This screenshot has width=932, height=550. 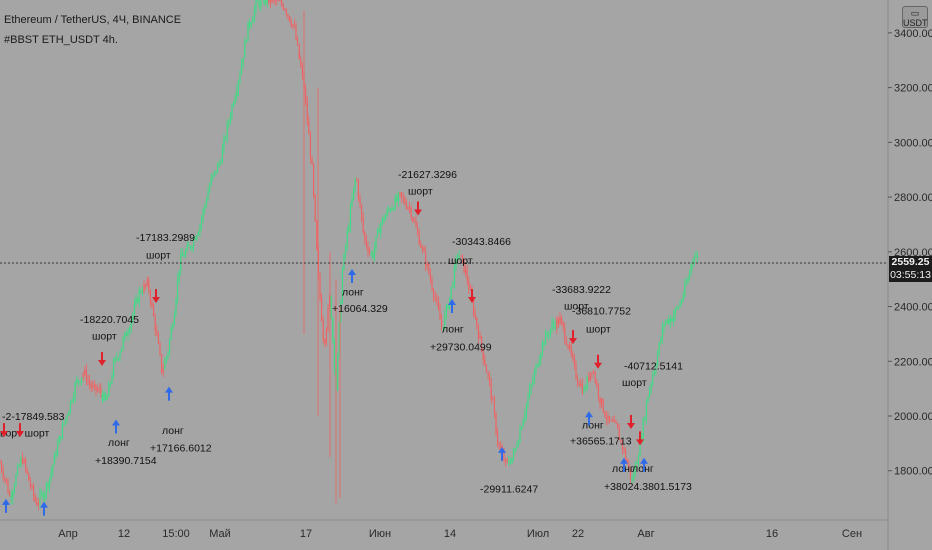 What do you see at coordinates (461, 347) in the screenshot?
I see `trade-pnl-label: +29730.0499` at bounding box center [461, 347].